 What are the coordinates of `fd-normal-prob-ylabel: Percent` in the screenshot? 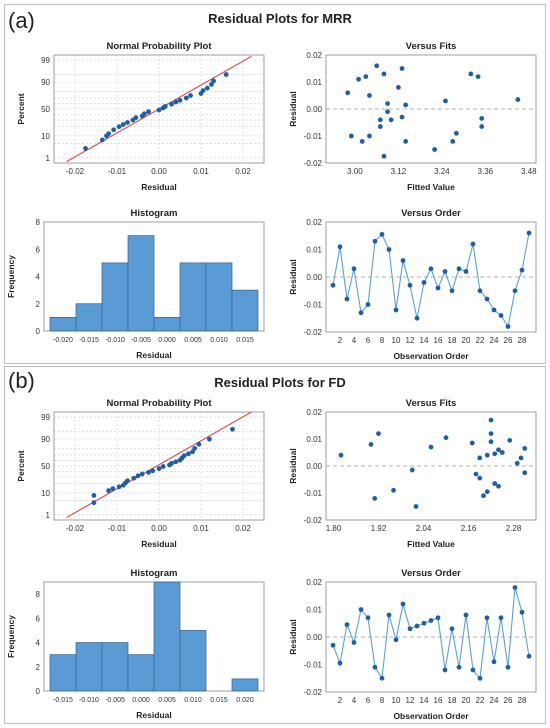 It's located at (21, 465).